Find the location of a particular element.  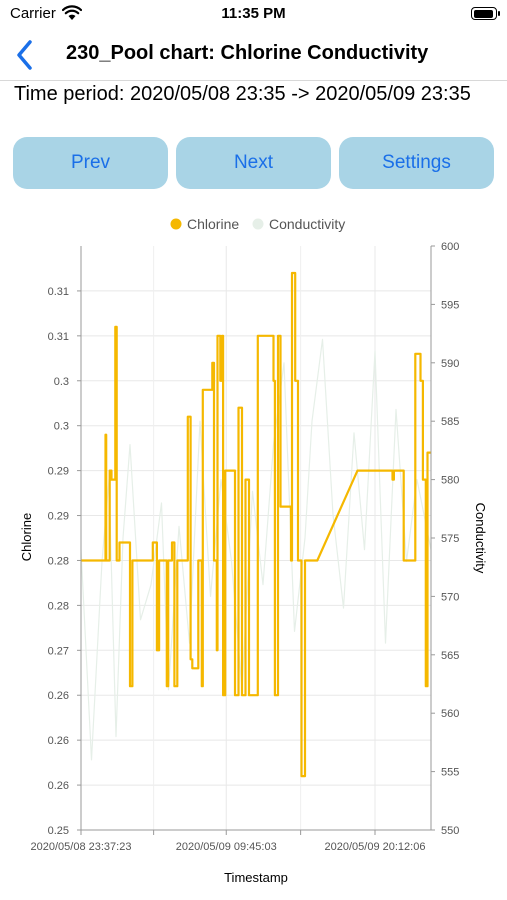

y-right-tick-label: 595 is located at coordinates (450, 305).